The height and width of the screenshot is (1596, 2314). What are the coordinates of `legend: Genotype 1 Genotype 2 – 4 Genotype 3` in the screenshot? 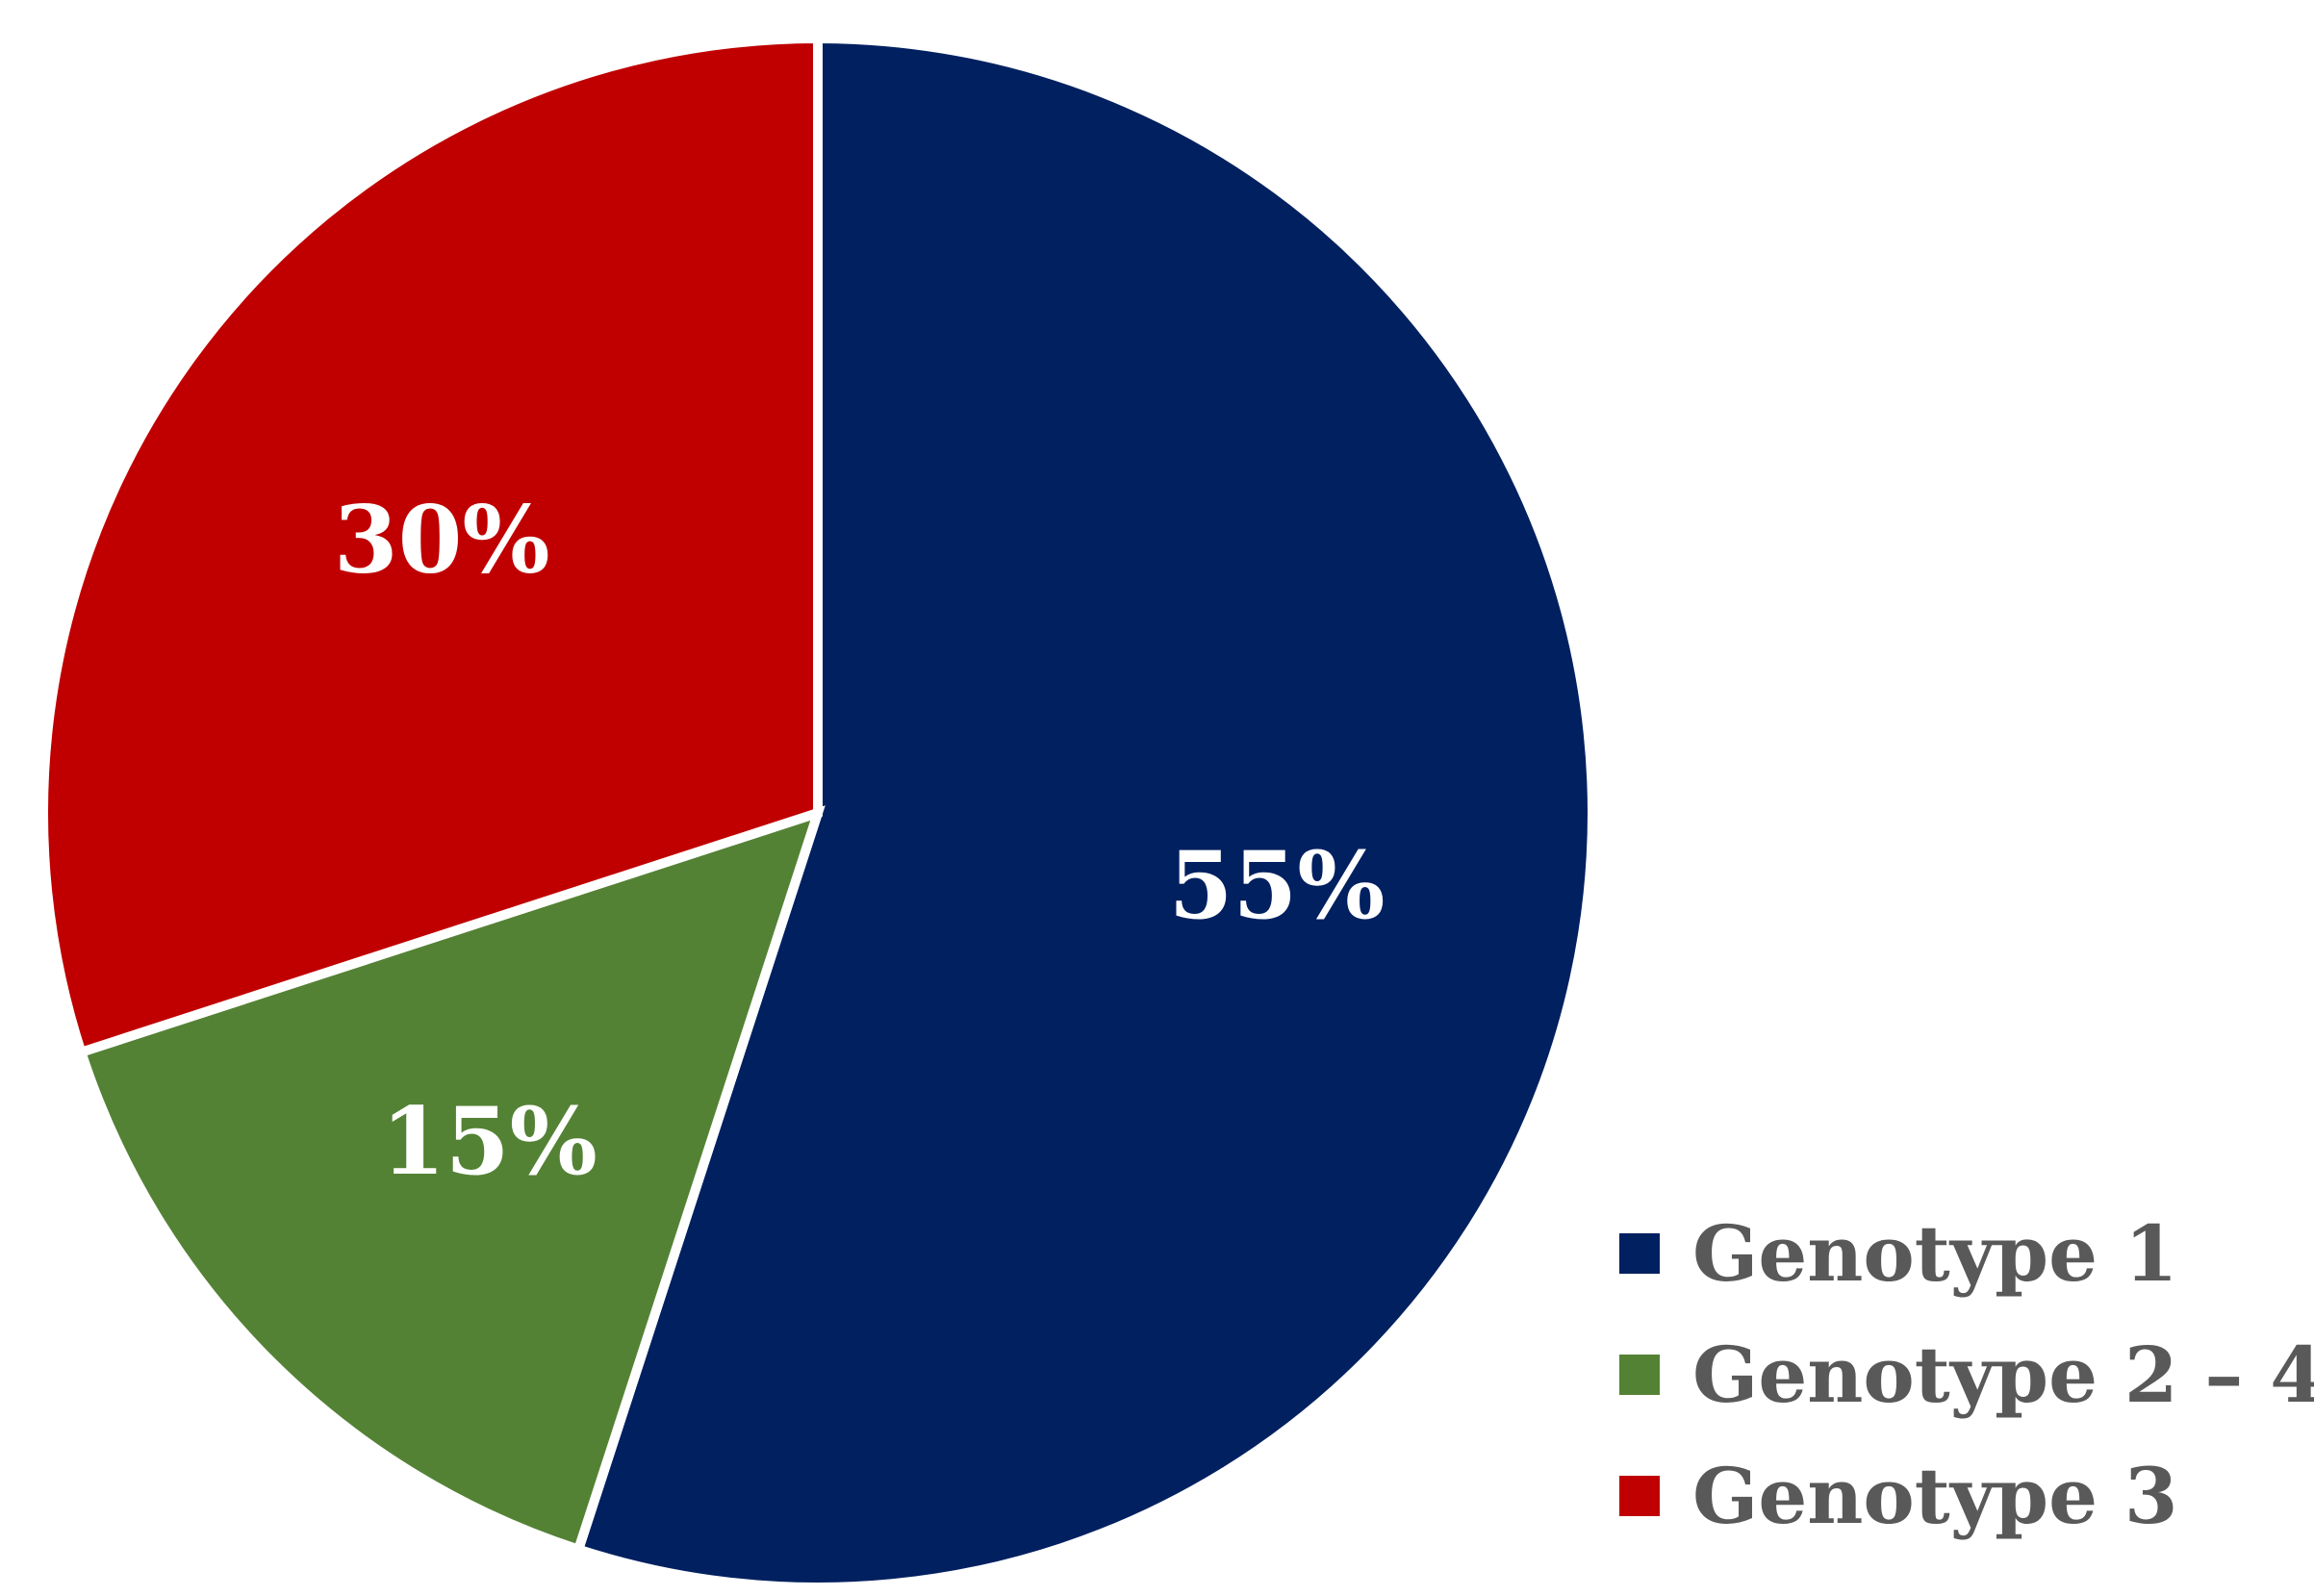 It's located at (1966, 1375).